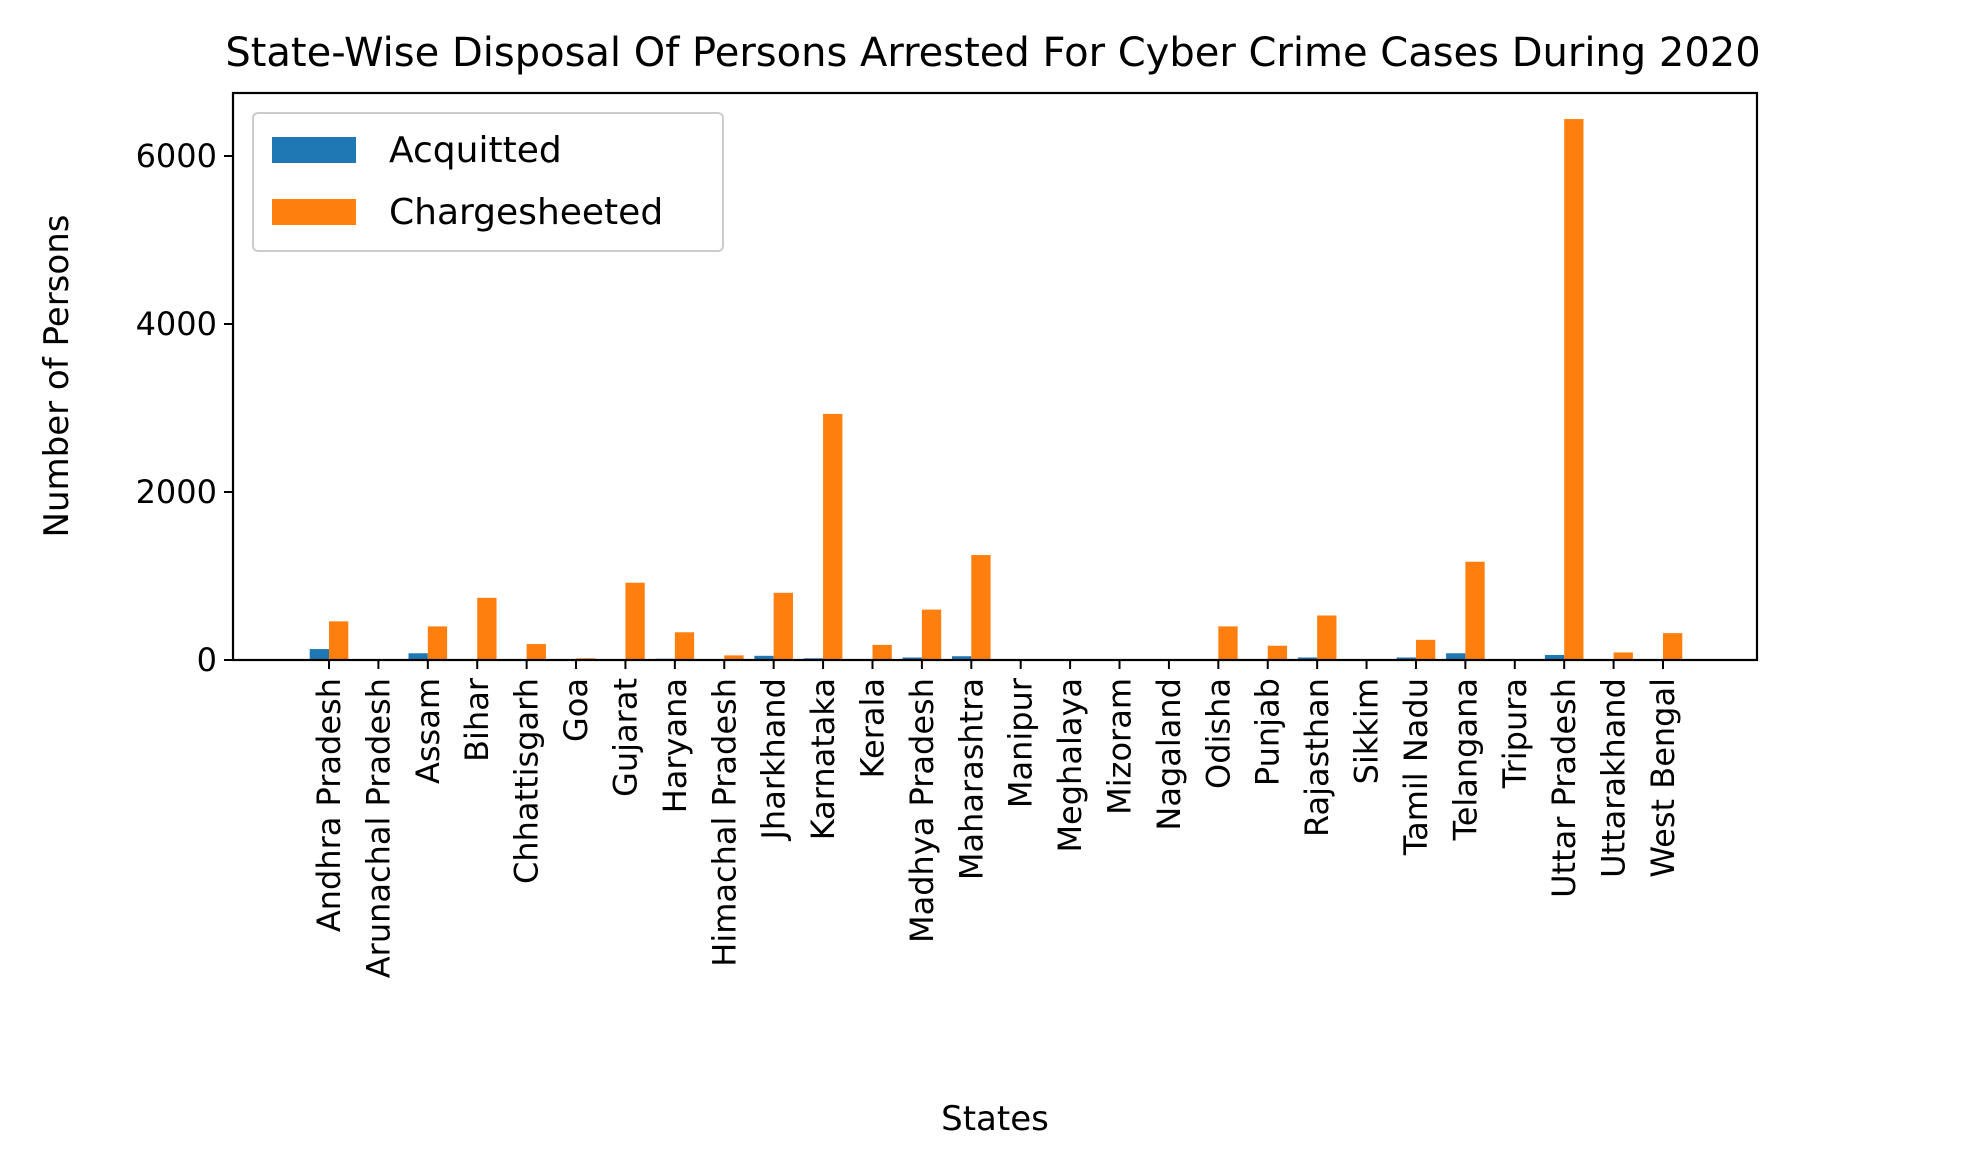 The image size is (1980, 1164). What do you see at coordinates (176, 324) in the screenshot?
I see `y-tick-label: 4000` at bounding box center [176, 324].